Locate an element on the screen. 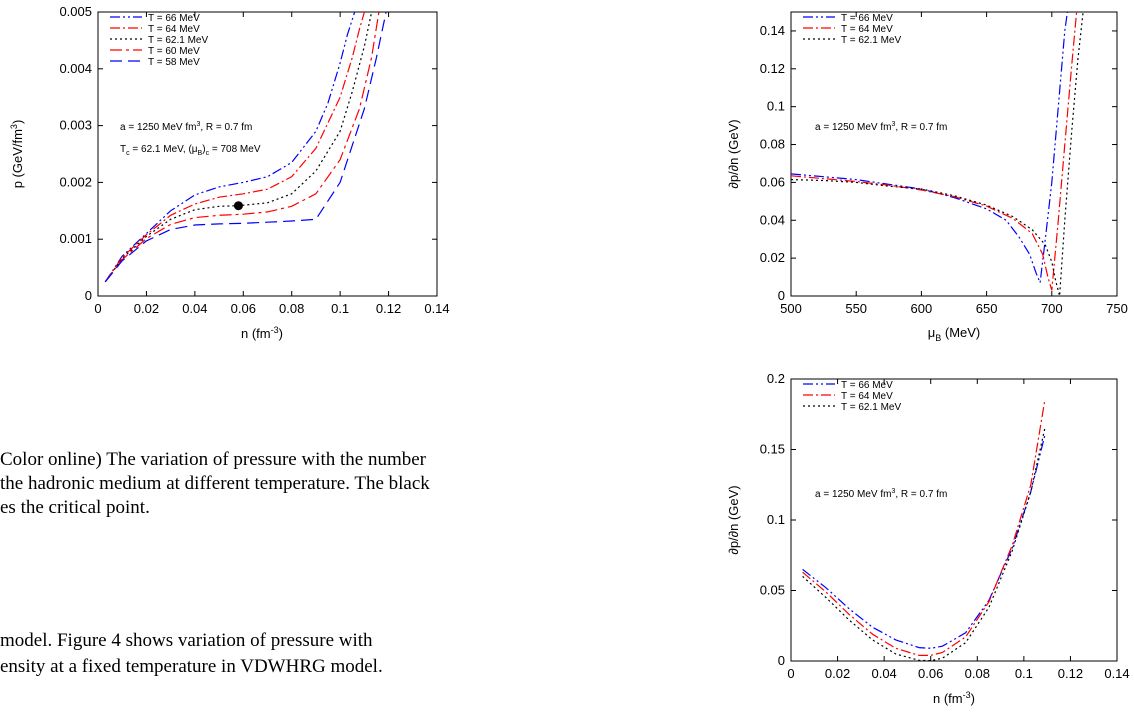 The width and height of the screenshot is (1134, 713). x-tick-label: 750 is located at coordinates (1117, 308).